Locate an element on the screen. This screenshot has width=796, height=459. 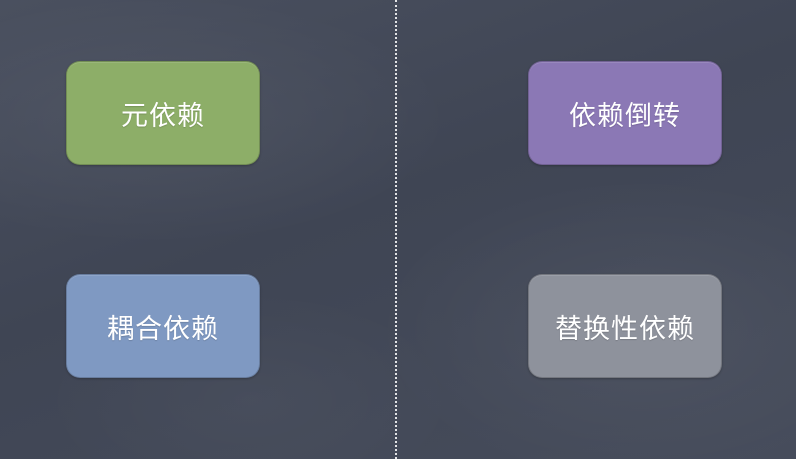
box-dependency-inversion: 依赖倒转 is located at coordinates (625, 113).